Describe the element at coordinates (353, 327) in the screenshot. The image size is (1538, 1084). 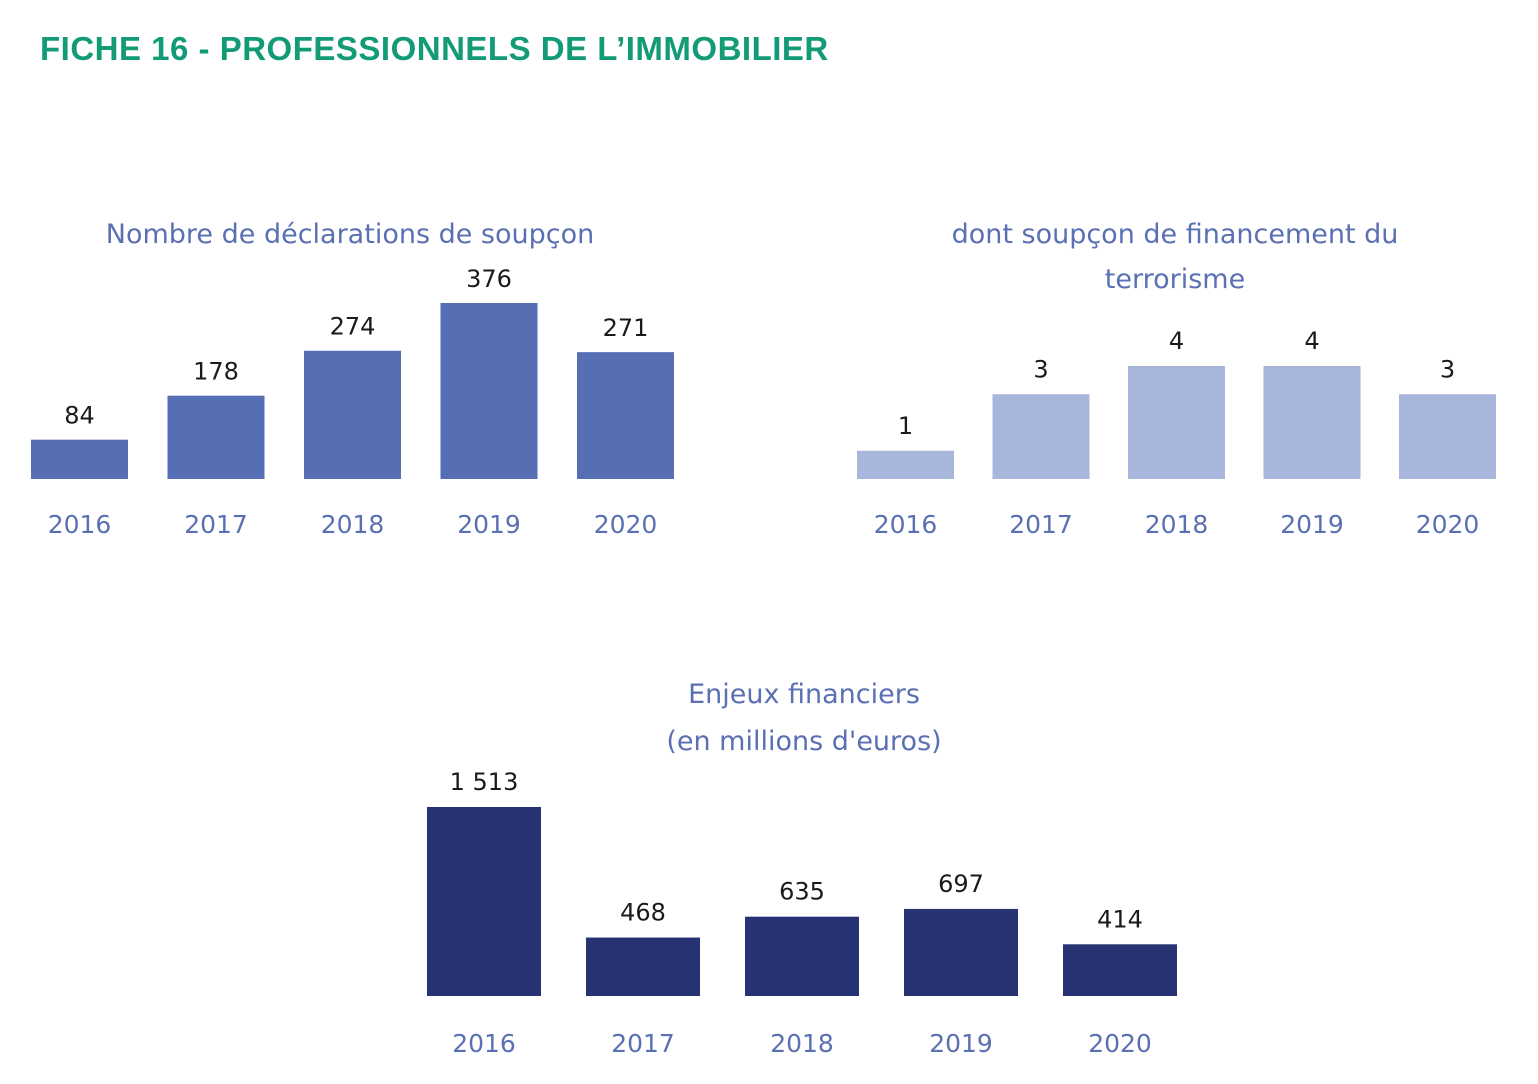
I see `value-label: 274` at that location.